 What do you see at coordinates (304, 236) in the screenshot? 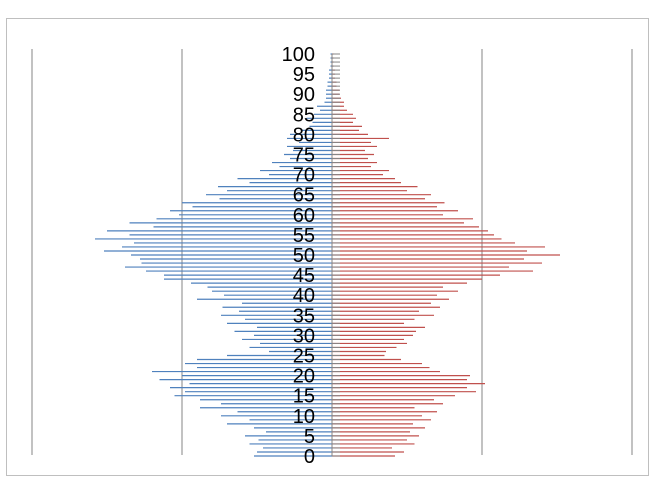
I see `y-tick-label: 55` at bounding box center [304, 236].